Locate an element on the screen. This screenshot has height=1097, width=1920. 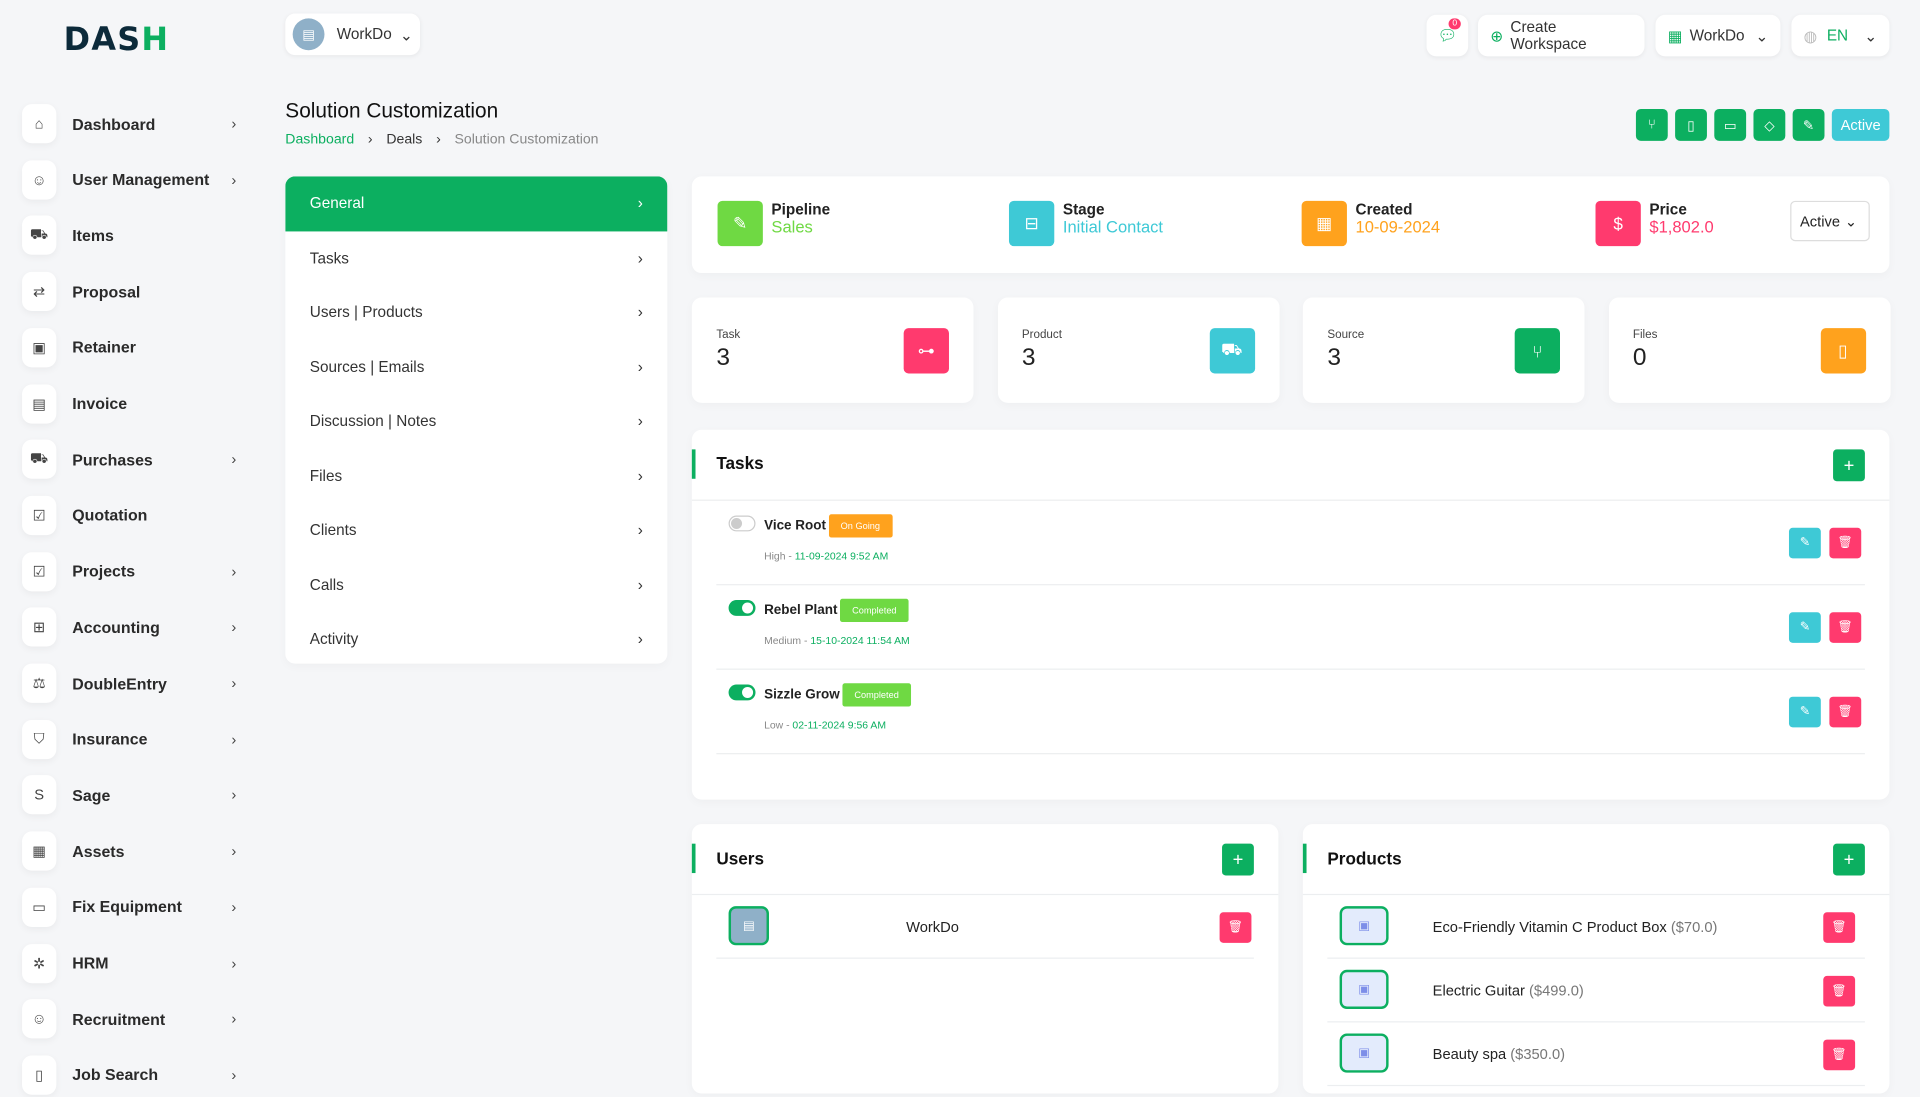
workspace-avatar: ▤ is located at coordinates (308, 34).